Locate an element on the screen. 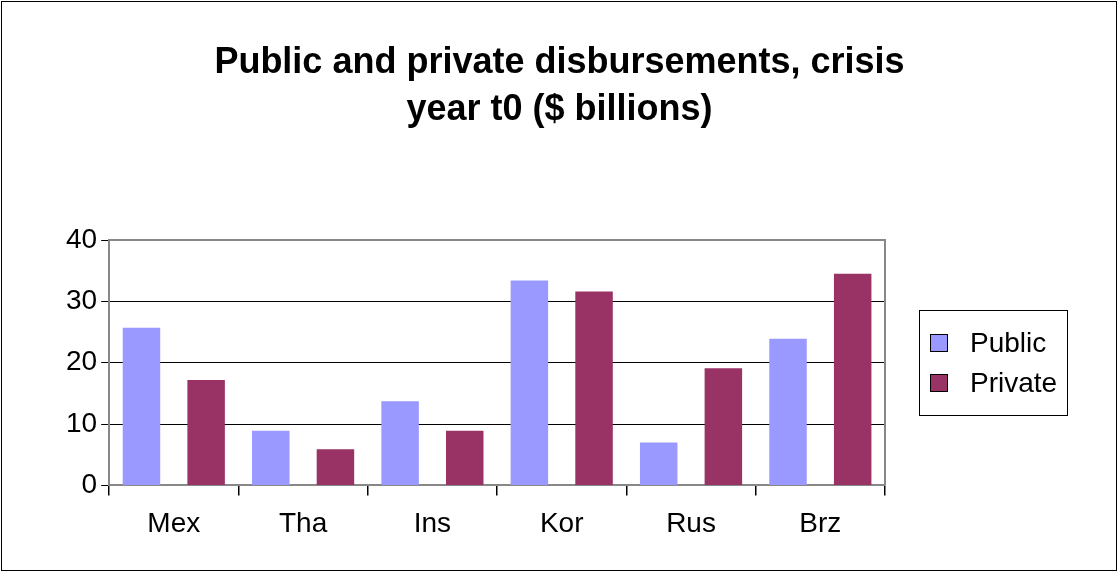  legend-label: Private is located at coordinates (1014, 382).